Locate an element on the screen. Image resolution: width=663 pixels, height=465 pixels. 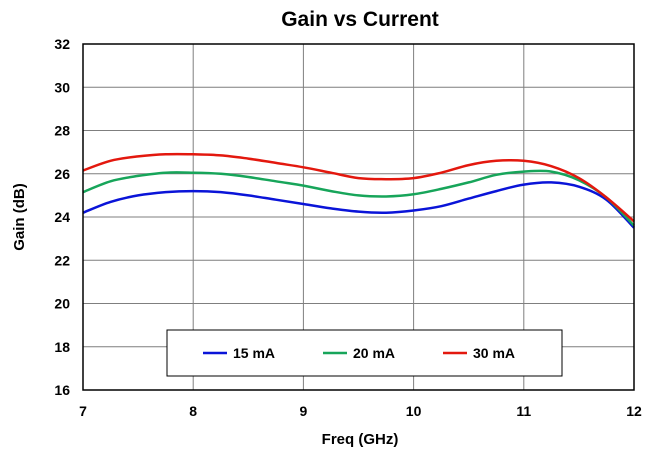
y-tick-label: 32 is located at coordinates (62, 44).